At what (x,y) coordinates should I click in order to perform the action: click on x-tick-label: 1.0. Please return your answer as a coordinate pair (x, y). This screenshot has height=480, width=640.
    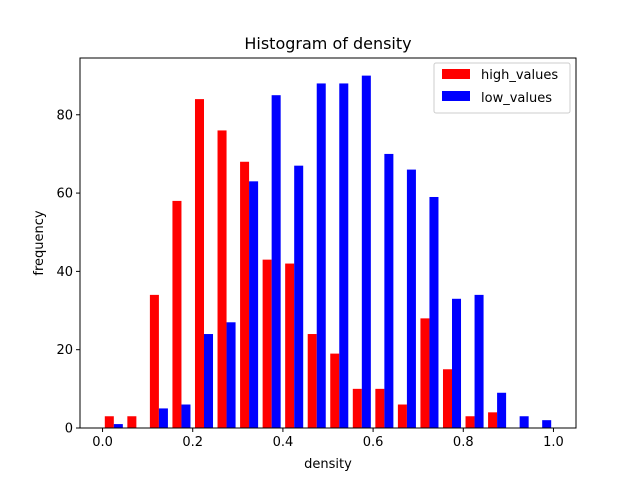
    Looking at the image, I should click on (553, 442).